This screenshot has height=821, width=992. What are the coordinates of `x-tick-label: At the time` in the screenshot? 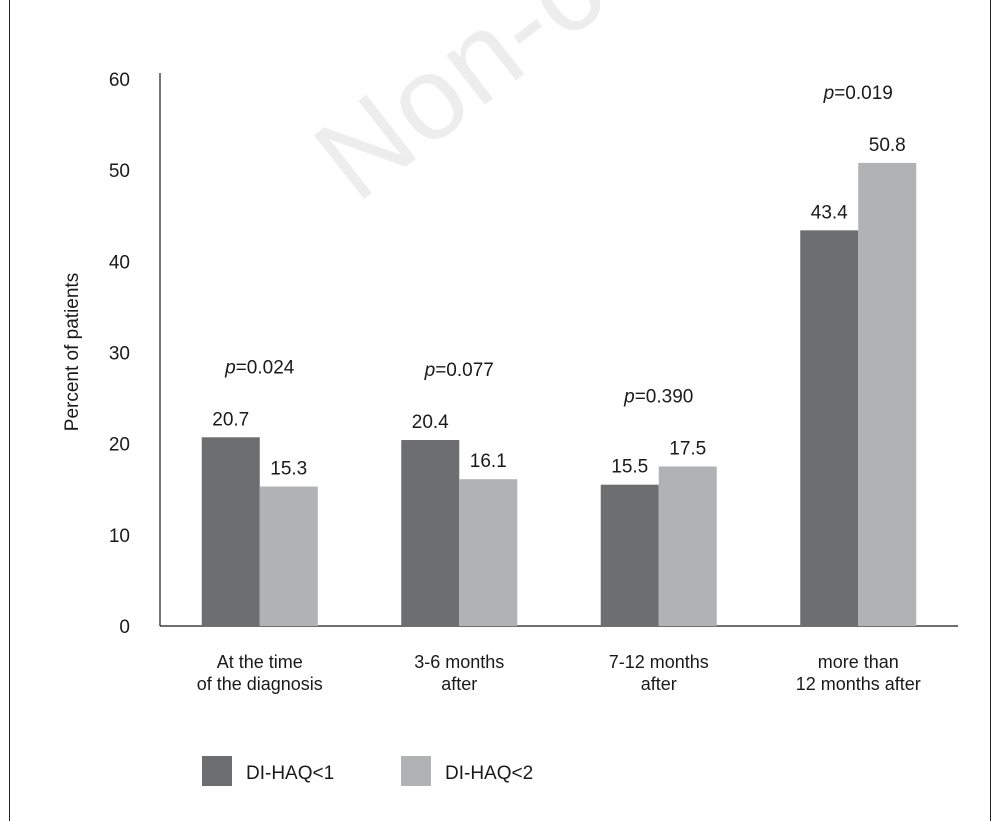 It's located at (260, 662).